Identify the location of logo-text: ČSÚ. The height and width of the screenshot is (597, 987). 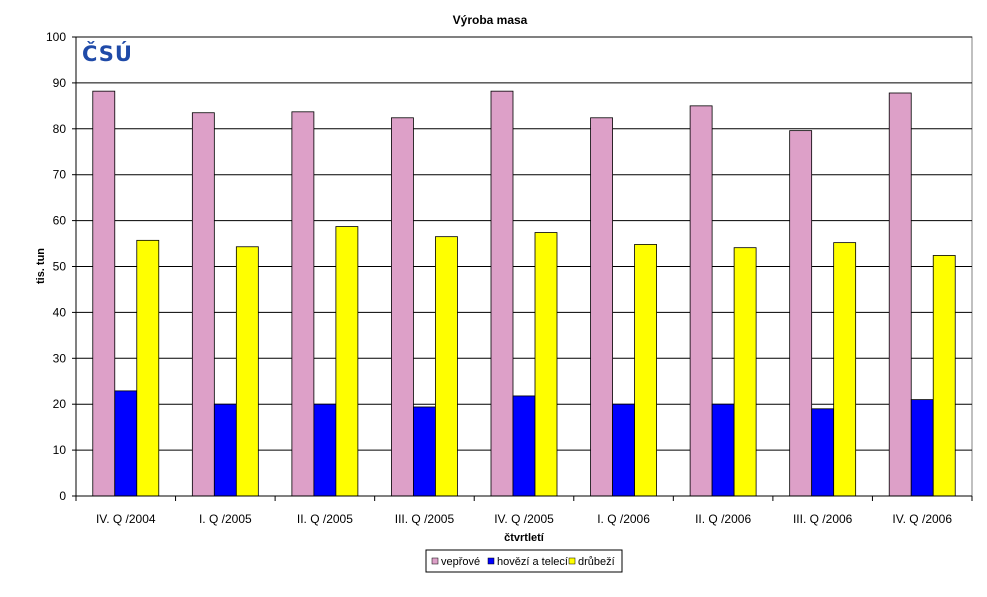
(107, 53).